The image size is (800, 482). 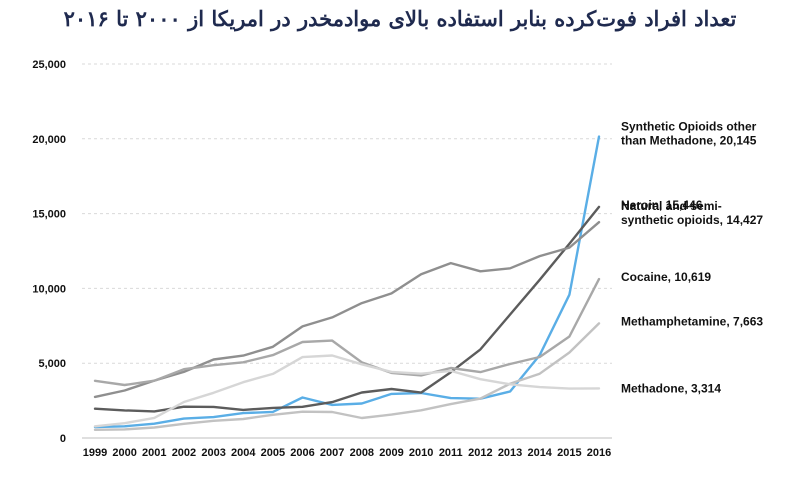 What do you see at coordinates (154, 453) in the screenshot?
I see `x-tick-label: 2001` at bounding box center [154, 453].